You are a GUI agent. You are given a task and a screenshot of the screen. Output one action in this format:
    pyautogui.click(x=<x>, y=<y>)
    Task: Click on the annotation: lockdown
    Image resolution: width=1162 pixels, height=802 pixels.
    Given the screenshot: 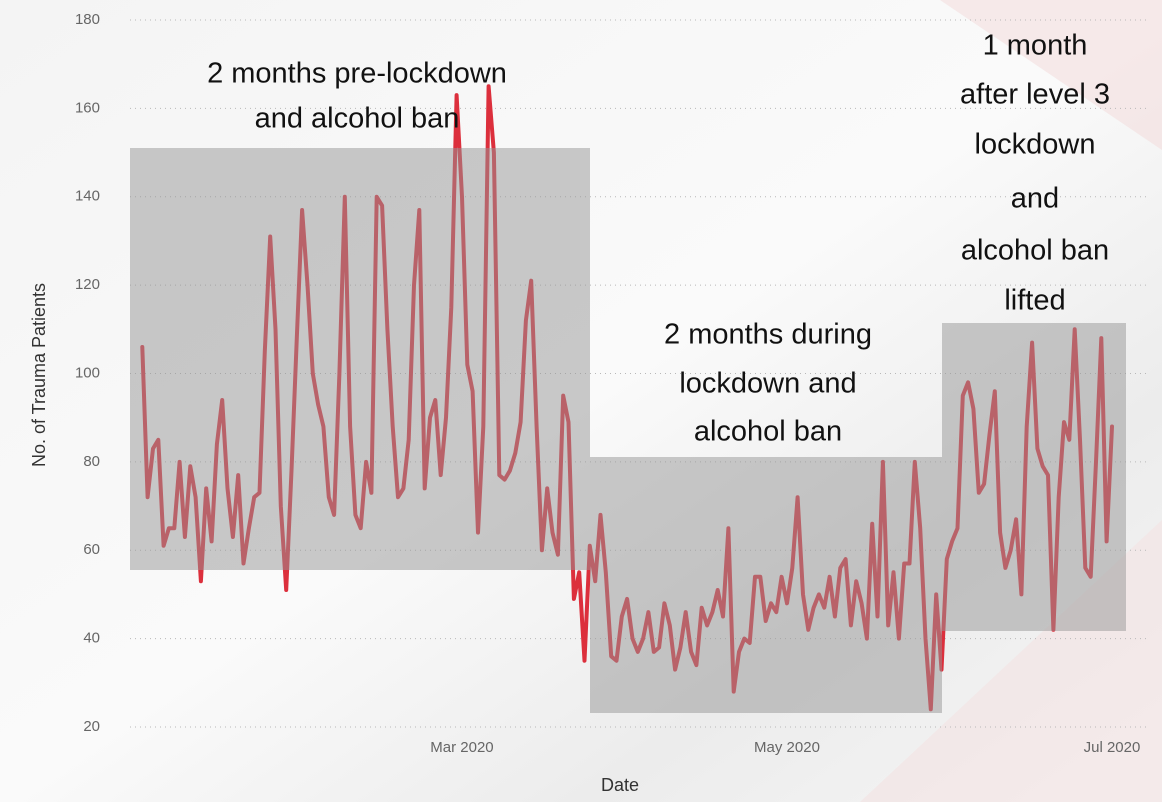 What is the action you would take?
    pyautogui.click(x=1035, y=145)
    